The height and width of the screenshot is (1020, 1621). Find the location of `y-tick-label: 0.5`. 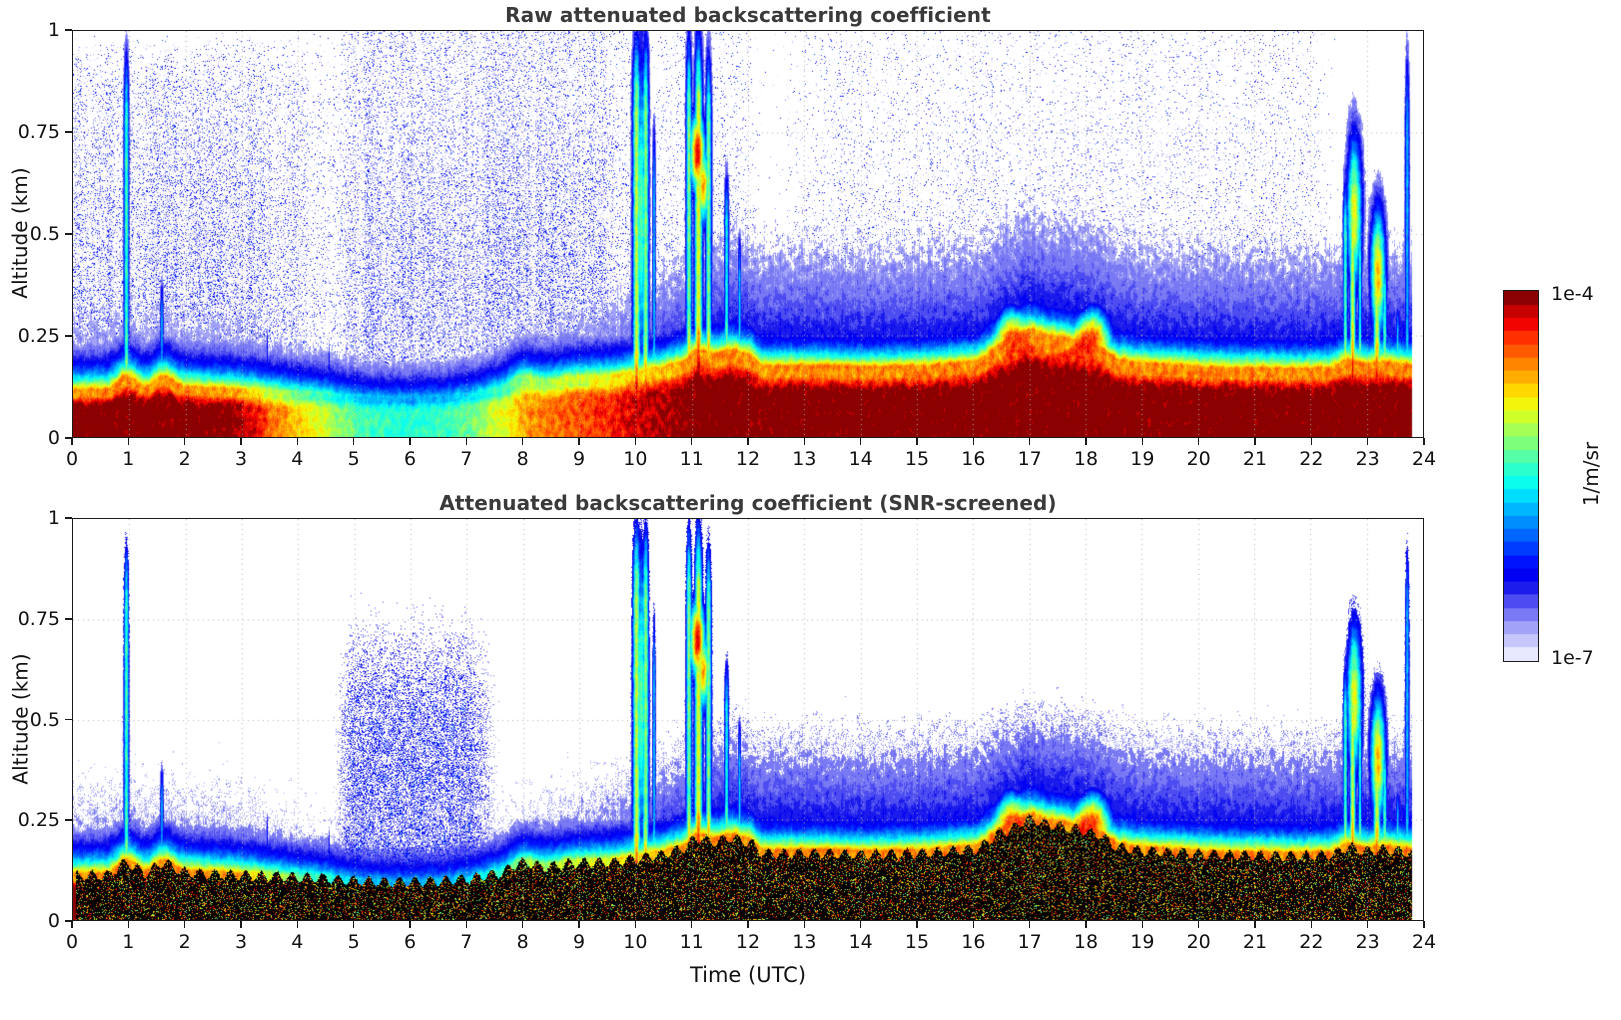

y-tick-label: 0.5 is located at coordinates (44, 234).